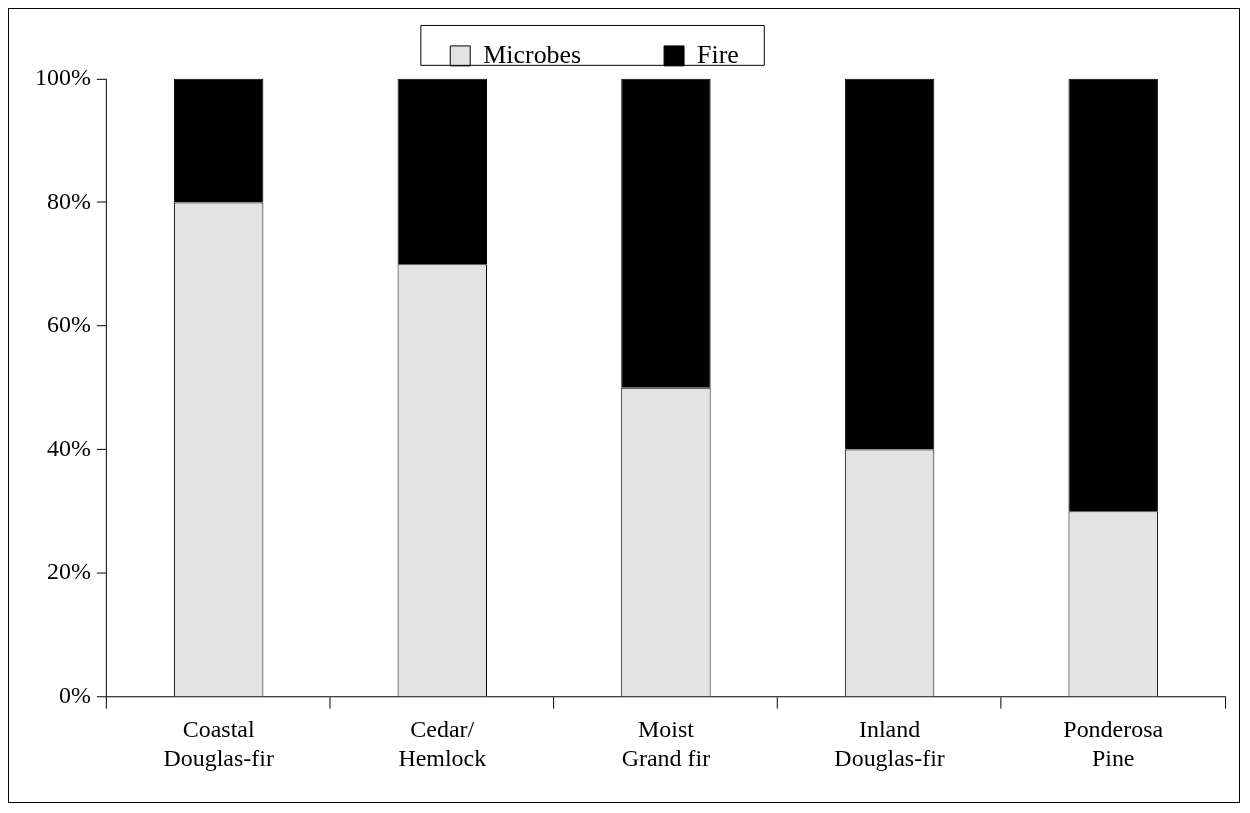 The height and width of the screenshot is (813, 1250). What do you see at coordinates (442, 743) in the screenshot?
I see `x-tick-label: Cedar/ Hemlock` at bounding box center [442, 743].